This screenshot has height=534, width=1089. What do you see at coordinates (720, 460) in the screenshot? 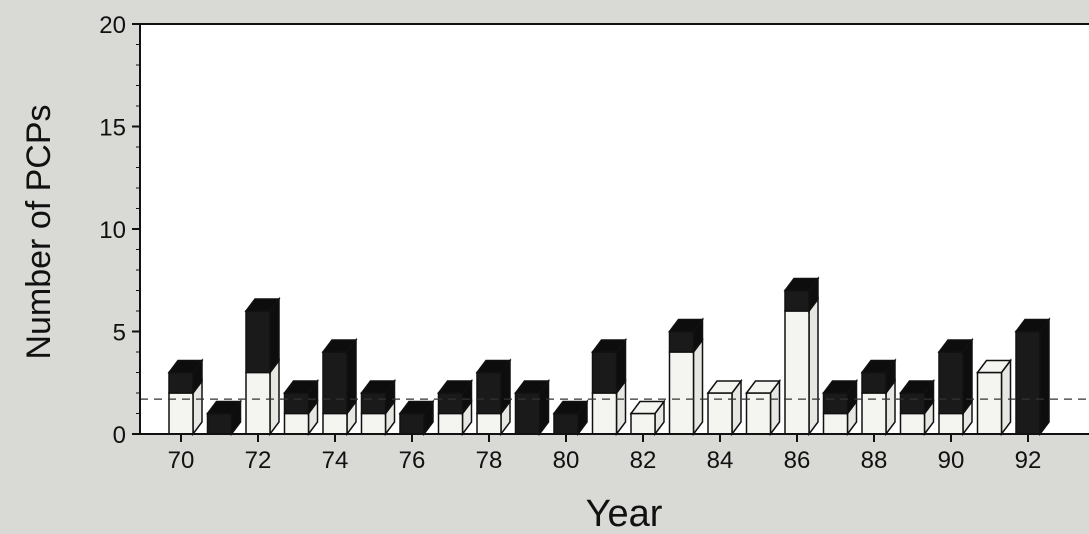
I see `x-tick-label: 84` at bounding box center [720, 460].